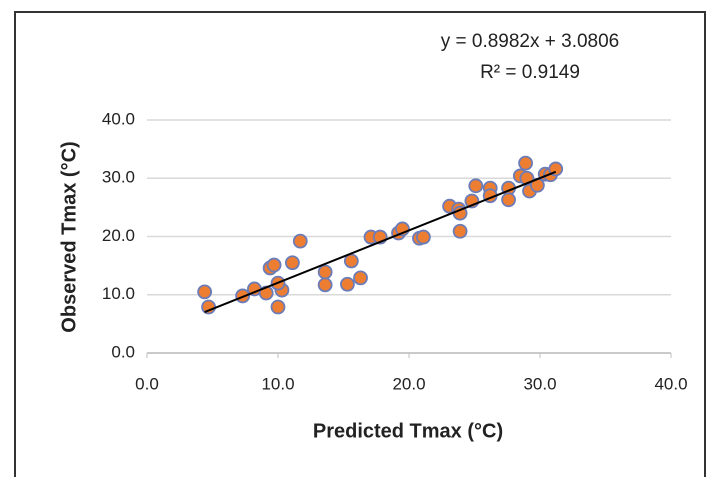  I want to click on y-tick-label: 30.0, so click(118, 177).